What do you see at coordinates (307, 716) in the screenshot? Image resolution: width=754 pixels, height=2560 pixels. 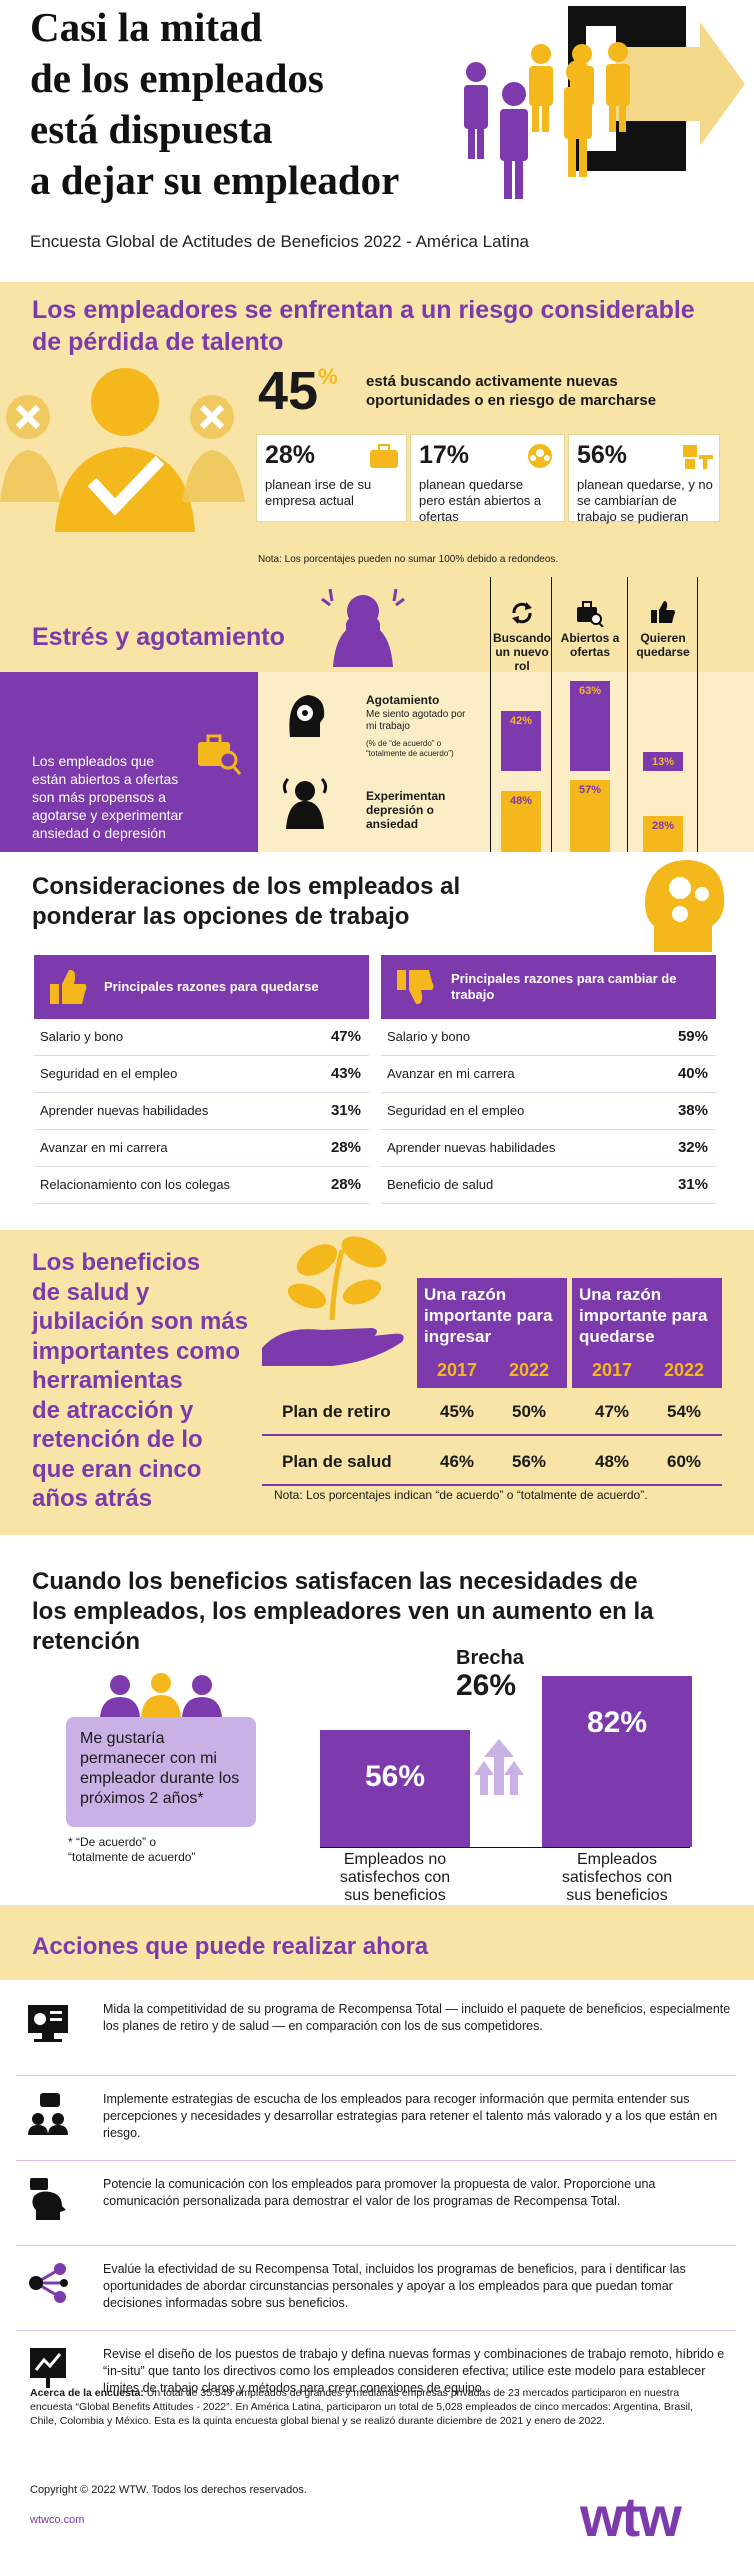 I see `burnout-head-icon` at bounding box center [307, 716].